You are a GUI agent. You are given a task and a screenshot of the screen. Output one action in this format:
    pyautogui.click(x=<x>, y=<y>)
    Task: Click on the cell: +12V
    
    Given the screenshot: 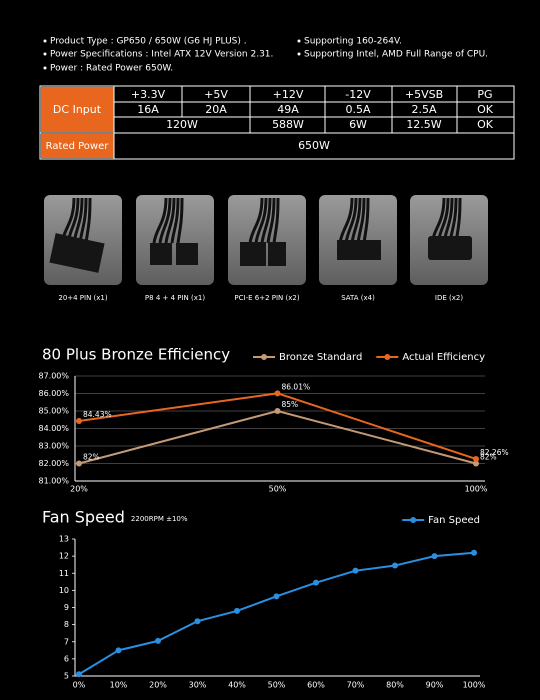 What is the action you would take?
    pyautogui.click(x=288, y=94)
    